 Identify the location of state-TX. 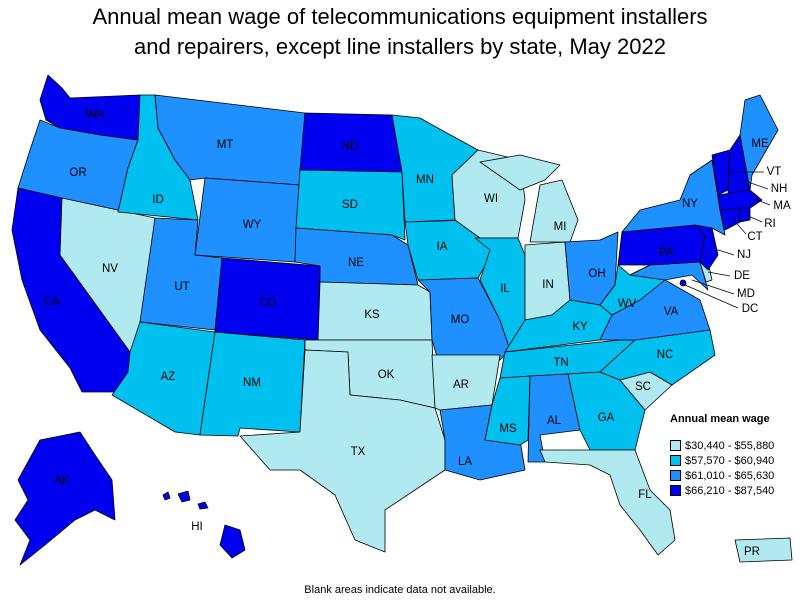
(342, 451).